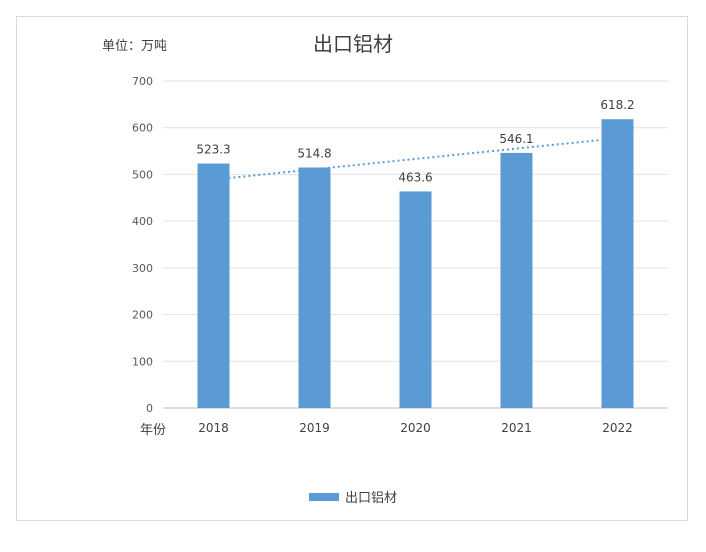 This screenshot has width=706, height=552. I want to click on data-label: 514.8, so click(314, 154).